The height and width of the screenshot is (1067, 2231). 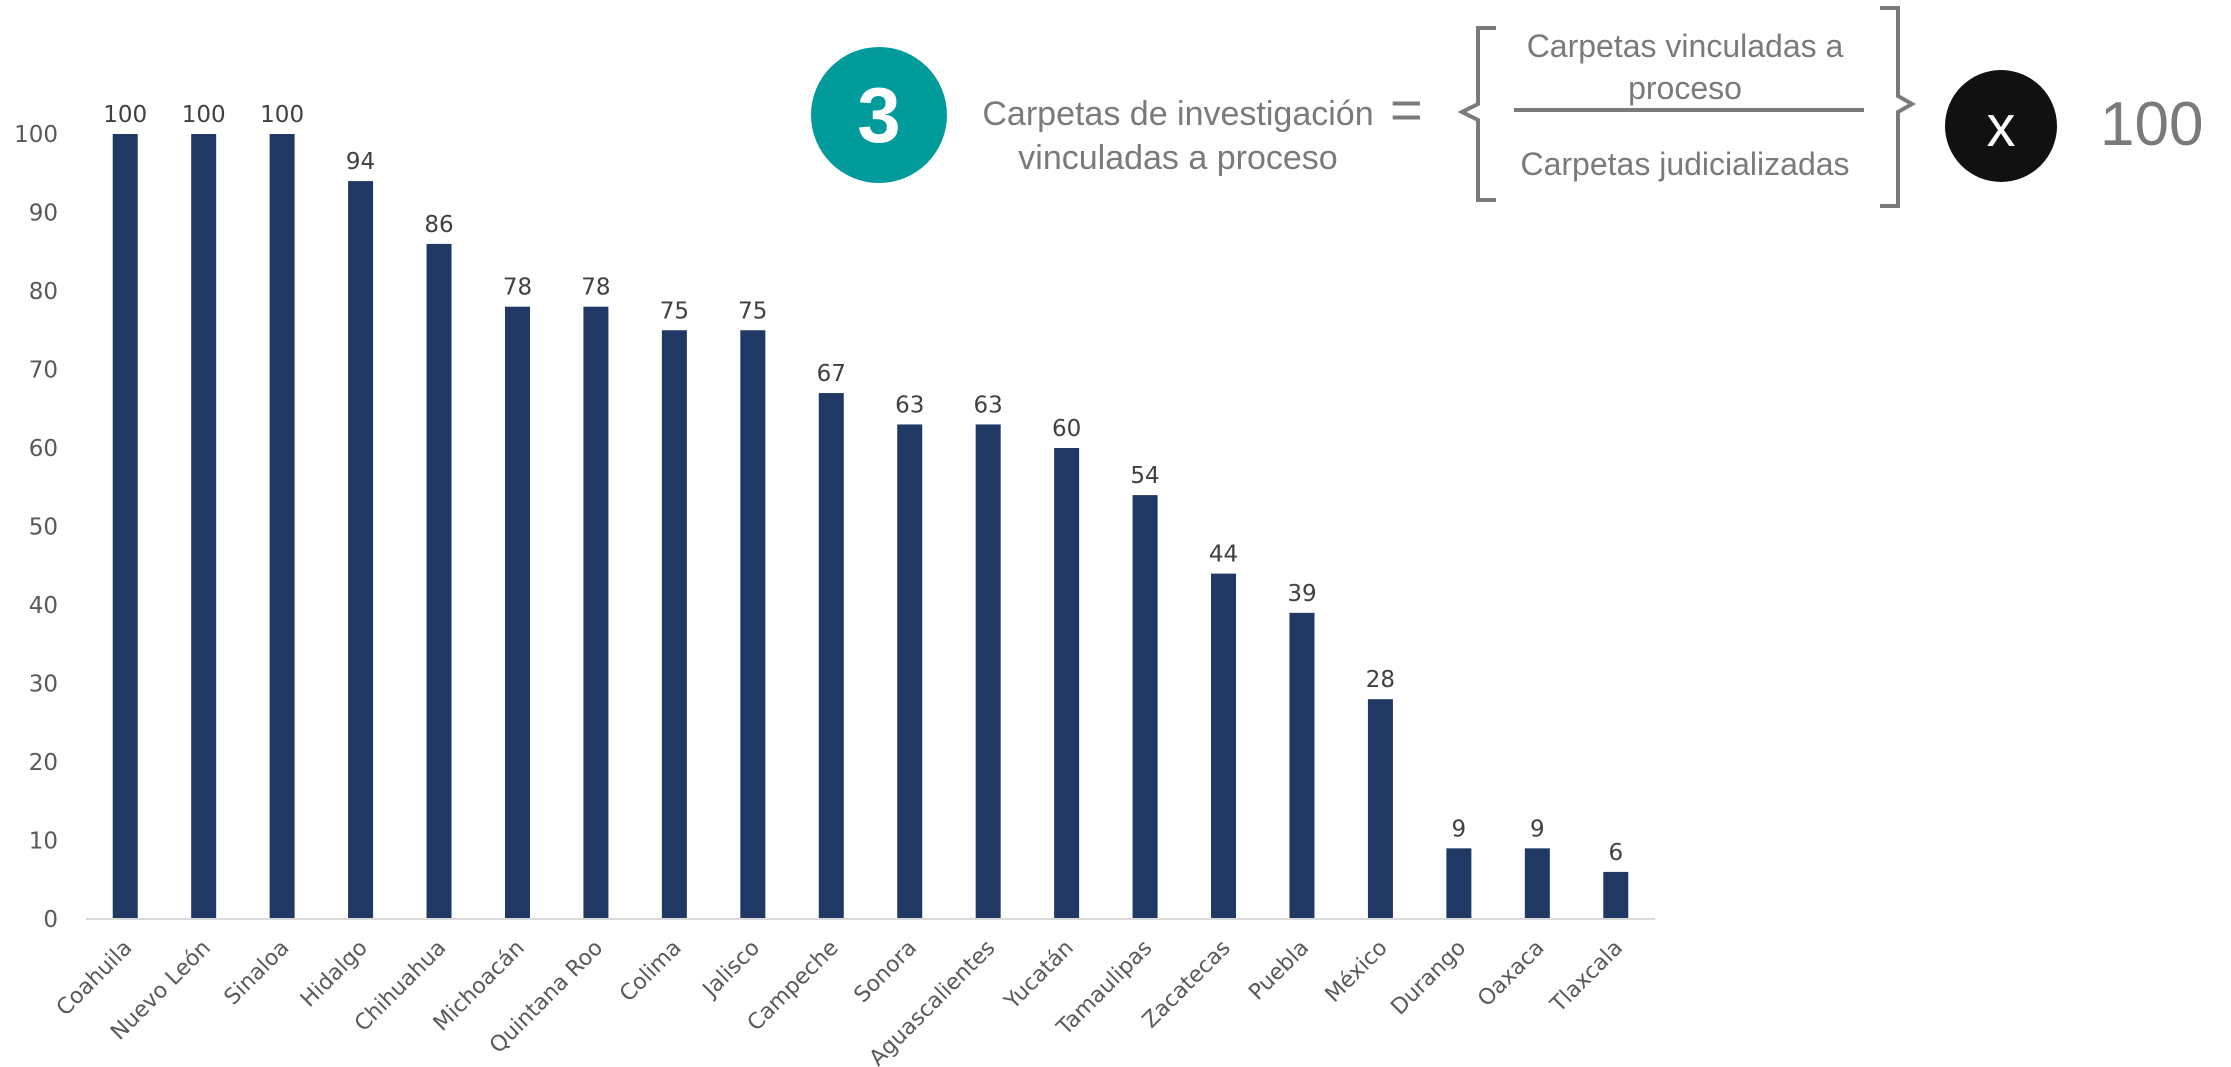 What do you see at coordinates (1586, 977) in the screenshot?
I see `x-tick-label: Tlaxcala` at bounding box center [1586, 977].